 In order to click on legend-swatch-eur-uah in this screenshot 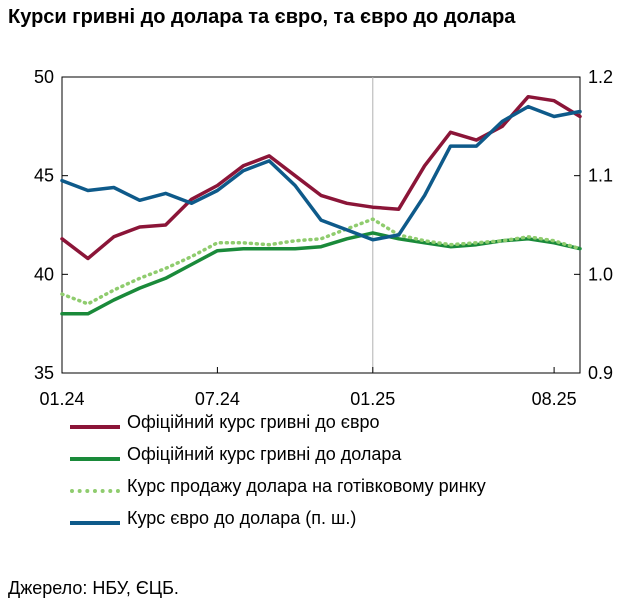, I will do `click(95, 427)`.